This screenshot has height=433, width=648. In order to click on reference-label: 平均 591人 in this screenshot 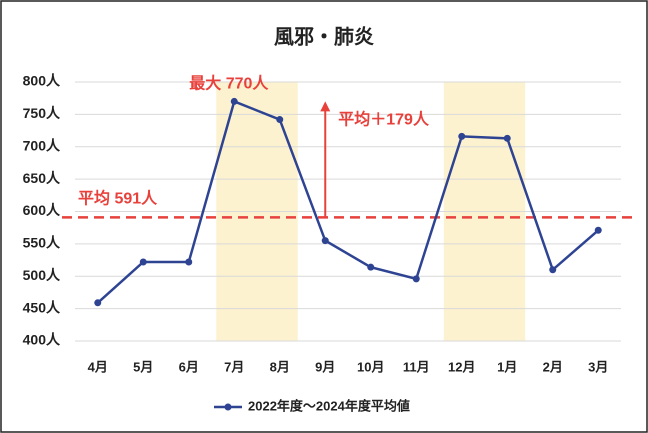, I will do `click(118, 198)`.